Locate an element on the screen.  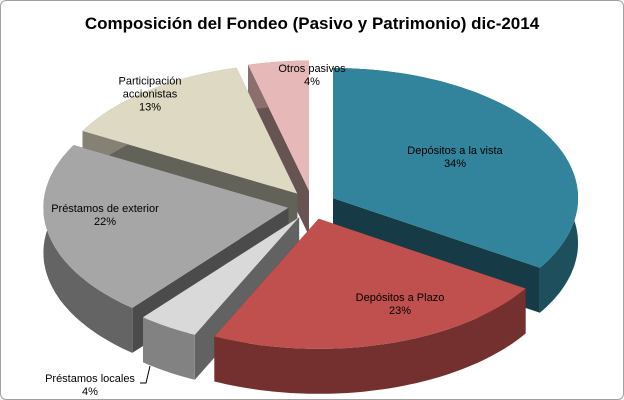
data-label: Depósitos a Plazo 23% is located at coordinates (400, 305).